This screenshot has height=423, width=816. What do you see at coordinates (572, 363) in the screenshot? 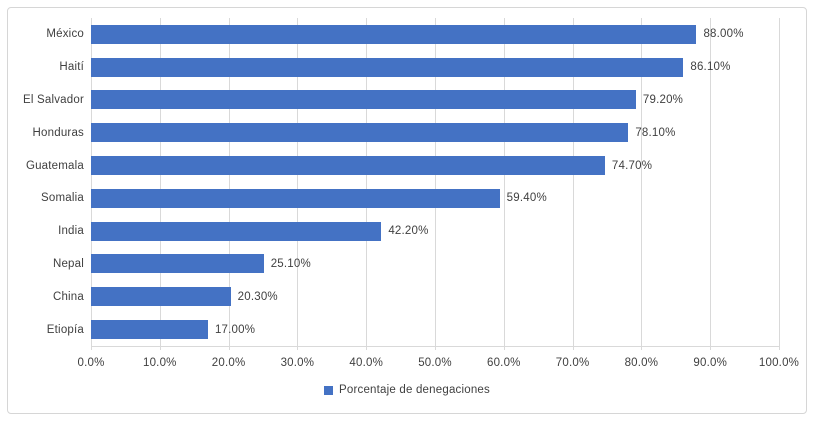
I see `x-tick-label: 70.0%` at bounding box center [572, 363].